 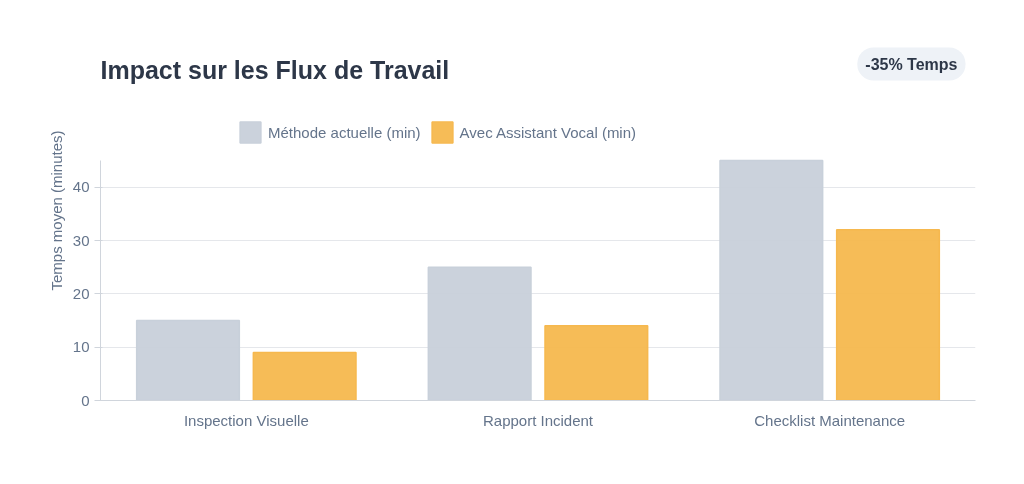 What do you see at coordinates (548, 132) in the screenshot?
I see `legend-label: Avec Assistant Vocal (min)` at bounding box center [548, 132].